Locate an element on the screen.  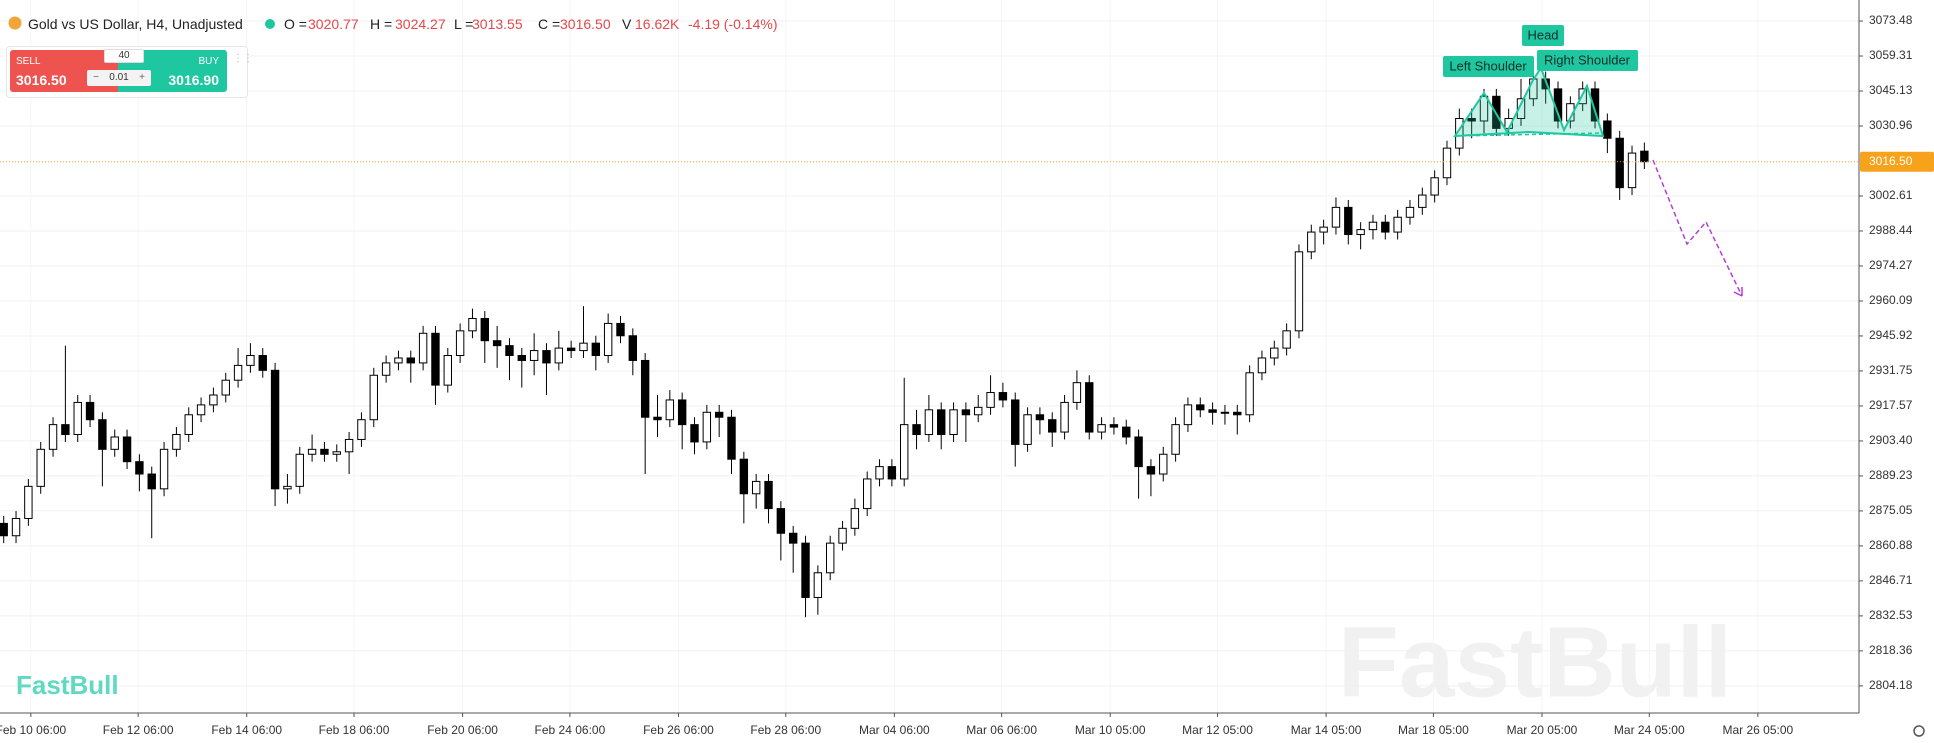
y-tick-label: 2804.18 is located at coordinates (1891, 685).